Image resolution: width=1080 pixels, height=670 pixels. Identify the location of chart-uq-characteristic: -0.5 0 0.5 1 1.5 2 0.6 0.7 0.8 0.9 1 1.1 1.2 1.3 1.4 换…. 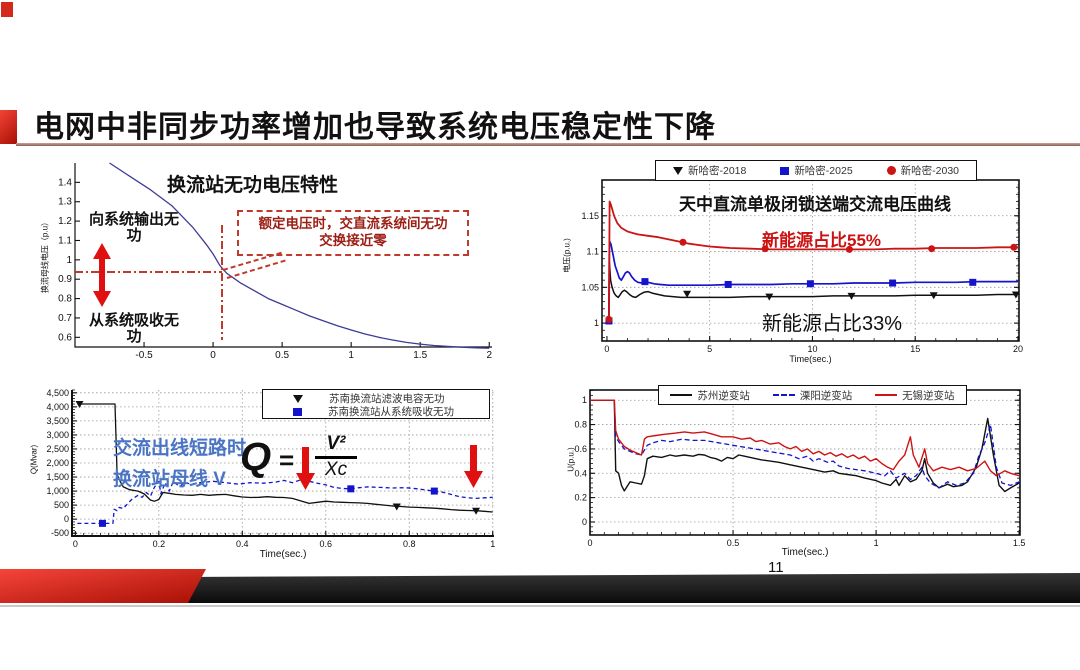
(267, 269).